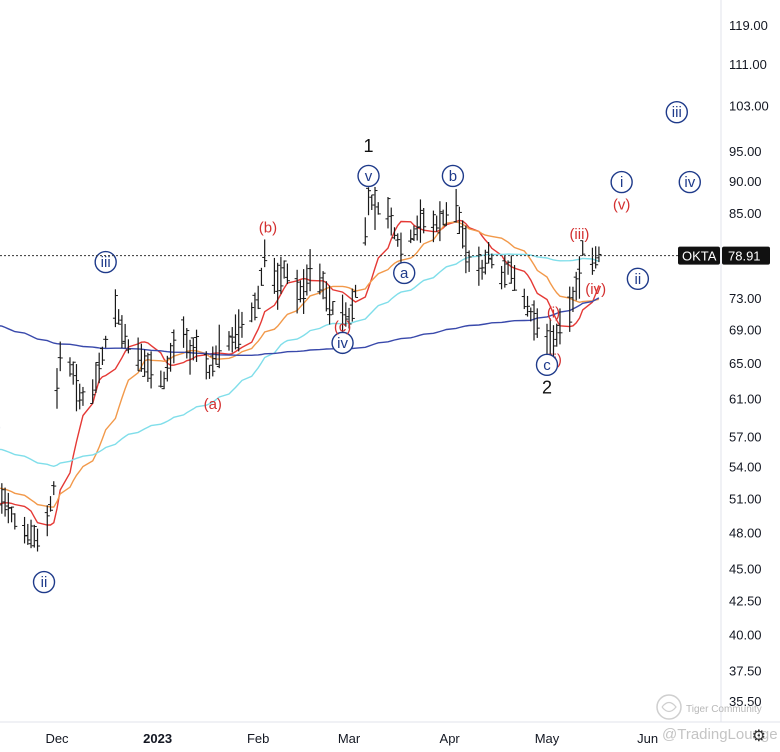 This screenshot has height=752, width=780. I want to click on svg-text: v, so click(369, 176).